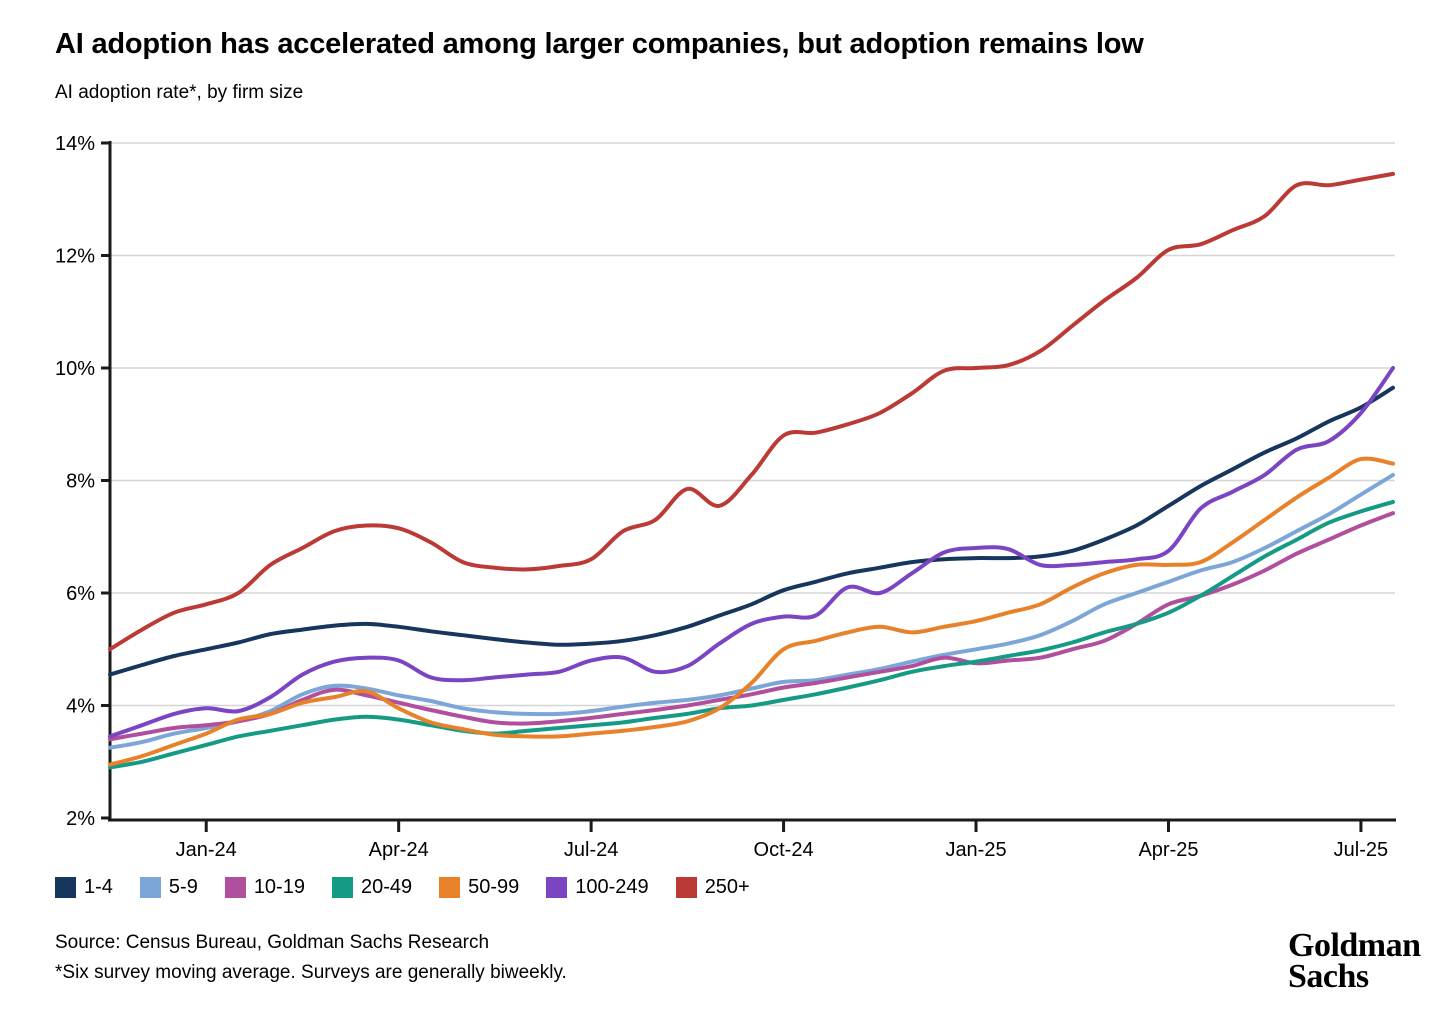 Image resolution: width=1456 pixels, height=1023 pixels. I want to click on y-tick-label: 6%, so click(80, 594).